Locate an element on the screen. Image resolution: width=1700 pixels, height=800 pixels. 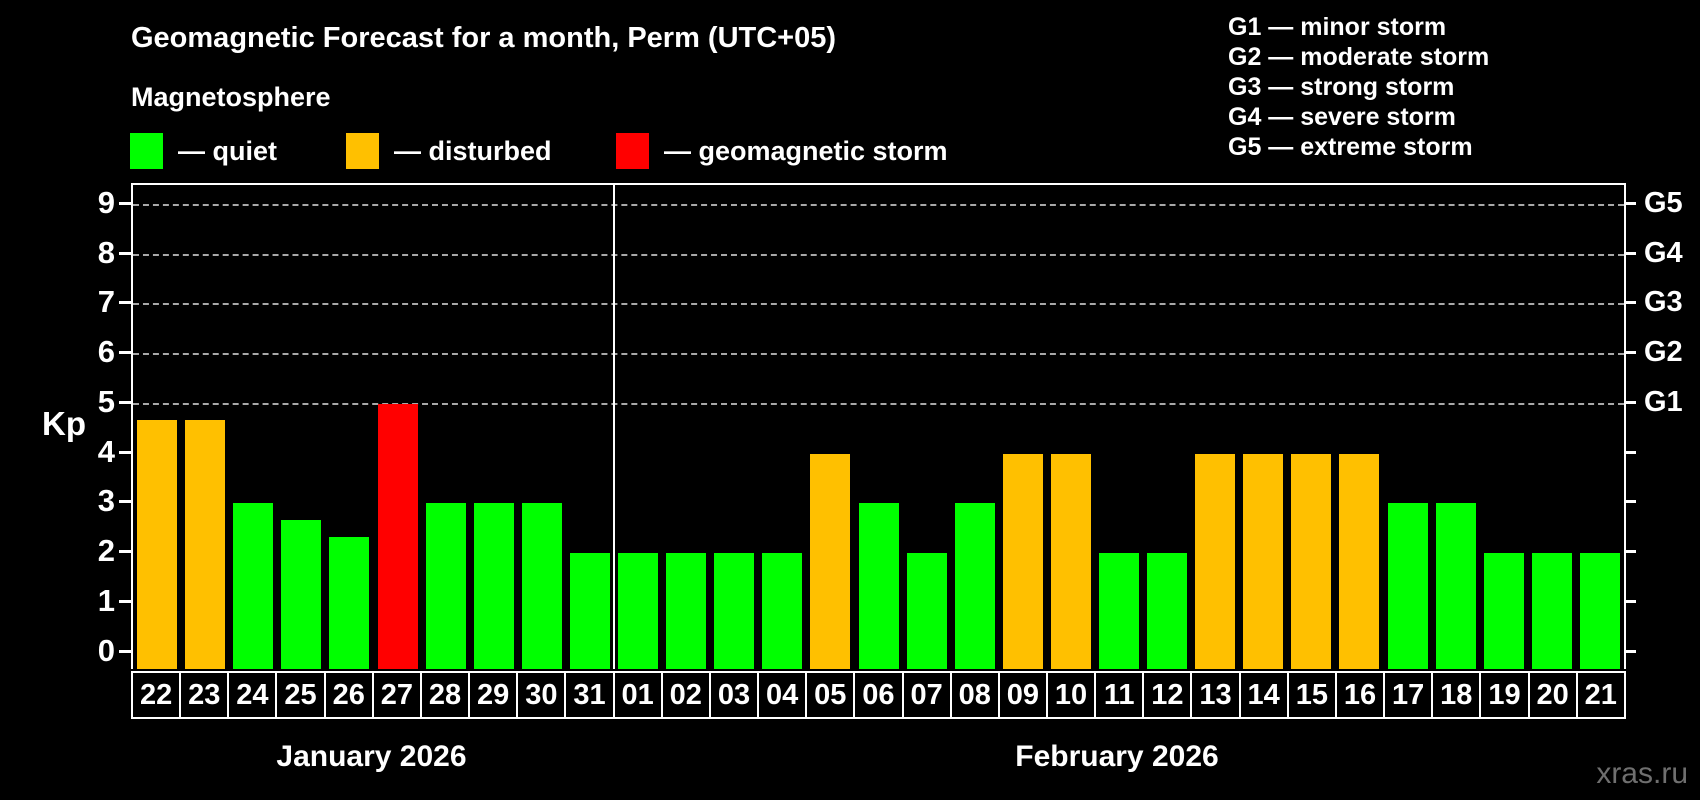
day-cell-03: 03 is located at coordinates (734, 695).